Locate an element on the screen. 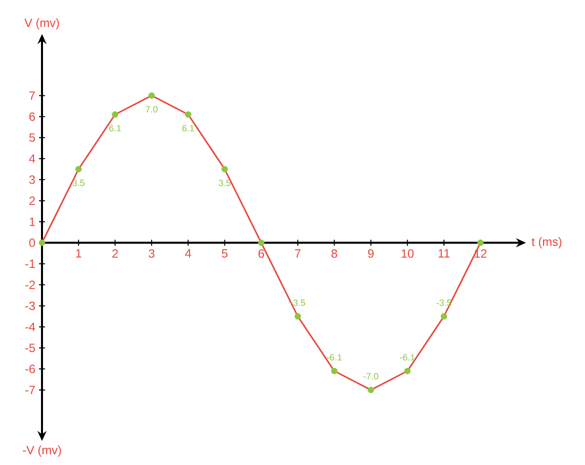 This screenshot has width=585, height=465. y-tick-label: -1 is located at coordinates (30, 264).